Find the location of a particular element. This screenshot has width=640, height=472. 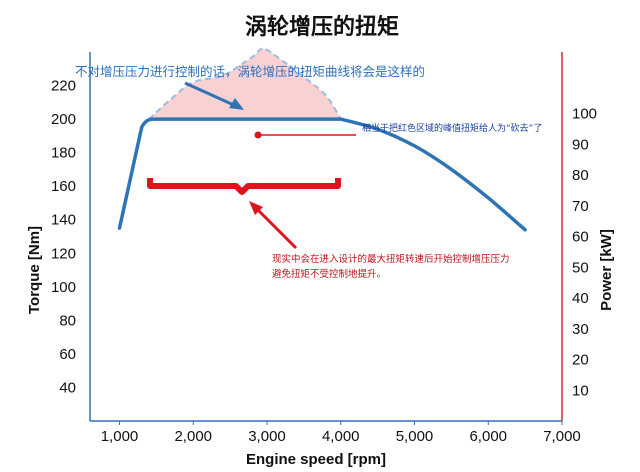

y-tick-labels: 40 60 80 100 120 140 160 180 200 220 is located at coordinates (63, 237).